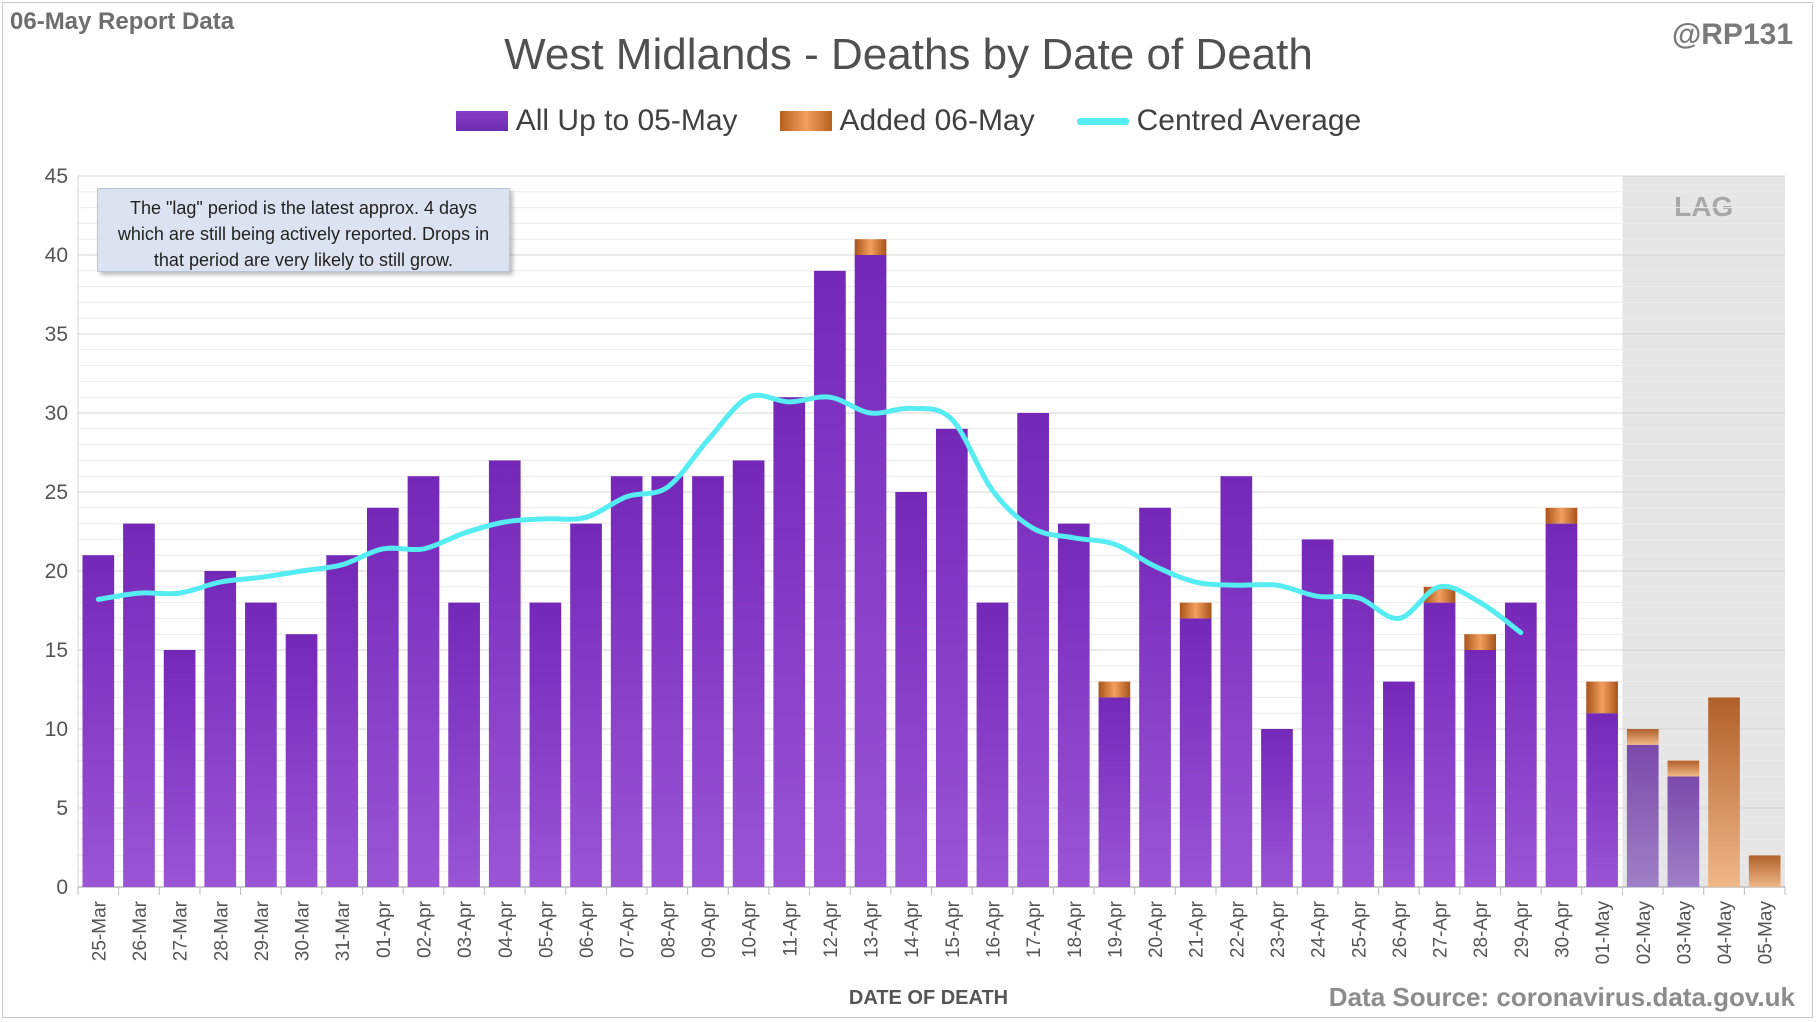 This screenshot has width=1817, height=1022. What do you see at coordinates (62, 887) in the screenshot?
I see `y-tick-label: 0` at bounding box center [62, 887].